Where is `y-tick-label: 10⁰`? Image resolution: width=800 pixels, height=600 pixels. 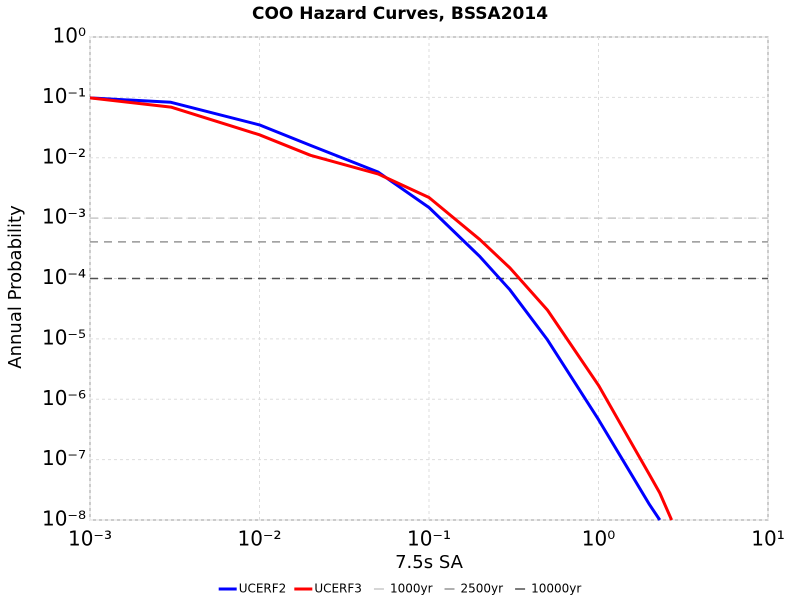 y-tick-label: 10⁰ is located at coordinates (69, 36).